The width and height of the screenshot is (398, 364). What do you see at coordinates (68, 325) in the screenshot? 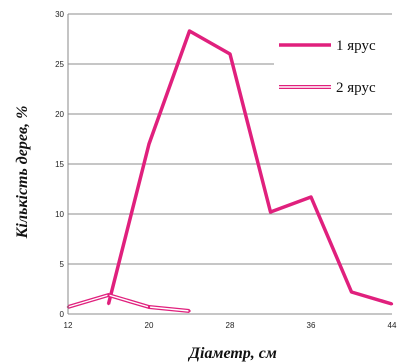
I see `x-tick-label: 12` at bounding box center [68, 325].